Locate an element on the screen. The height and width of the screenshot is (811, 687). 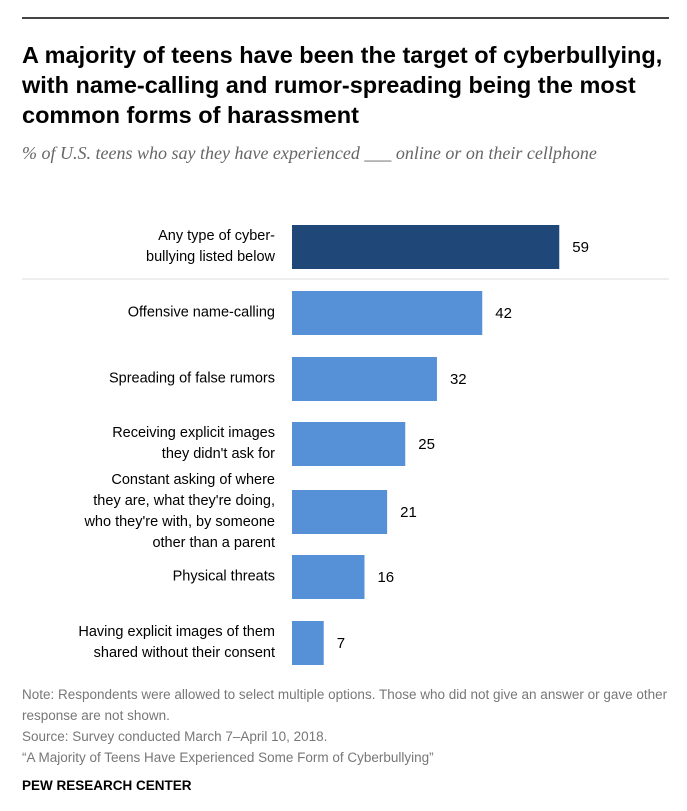
value-label-2: 32 is located at coordinates (458, 379).